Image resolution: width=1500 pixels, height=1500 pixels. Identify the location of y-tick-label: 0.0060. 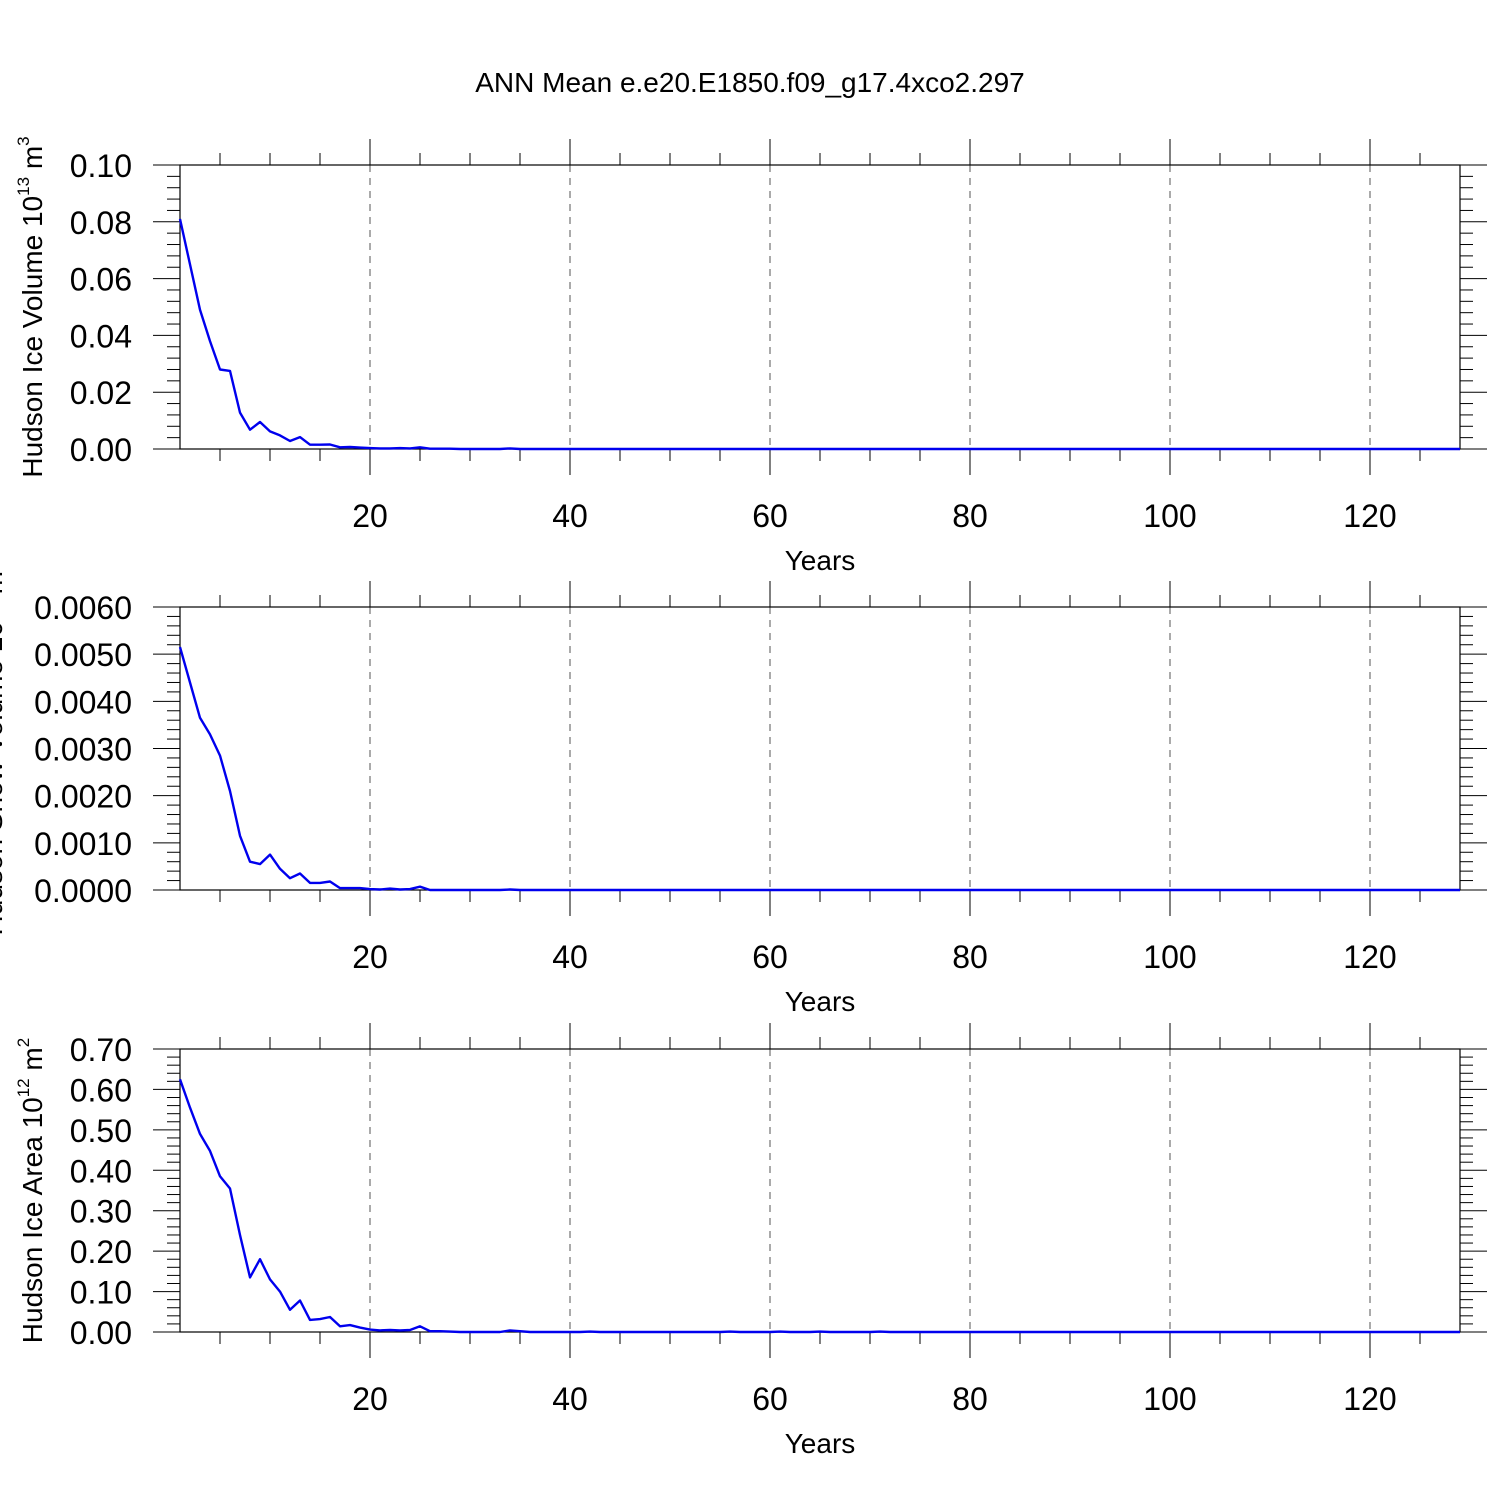
(83, 608).